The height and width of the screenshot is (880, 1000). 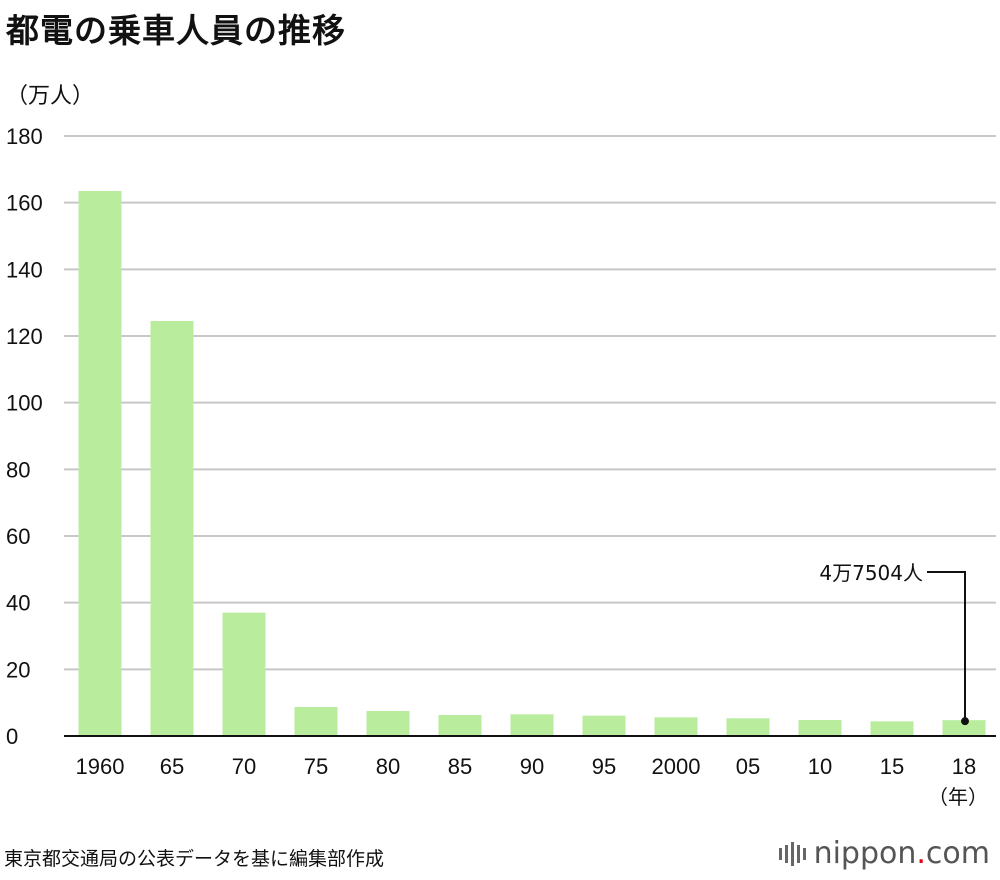 I want to click on x-tick-label: 18, so click(x=964, y=766).